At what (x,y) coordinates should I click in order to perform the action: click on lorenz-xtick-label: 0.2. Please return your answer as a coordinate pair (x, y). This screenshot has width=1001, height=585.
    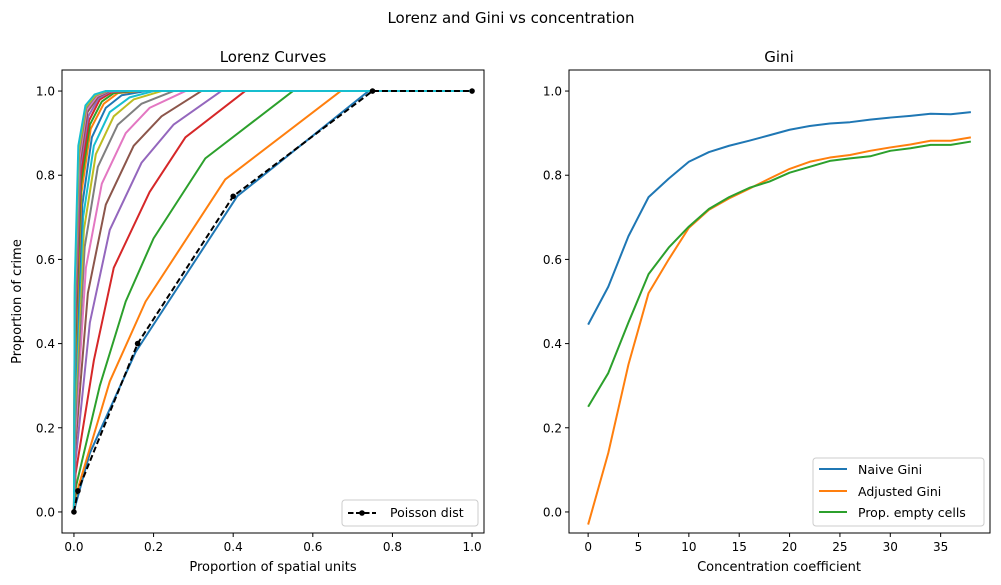
    Looking at the image, I should click on (153, 547).